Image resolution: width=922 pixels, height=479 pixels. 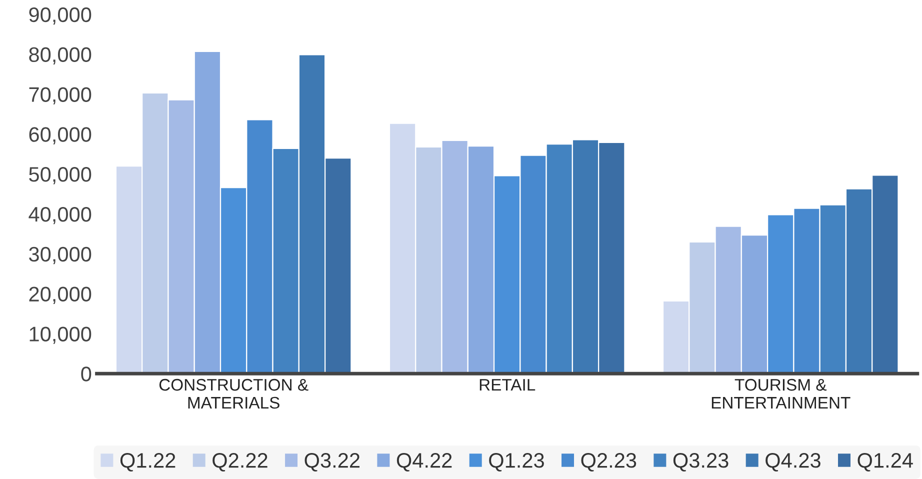 I want to click on y-tick-label: 0, so click(x=86, y=374).